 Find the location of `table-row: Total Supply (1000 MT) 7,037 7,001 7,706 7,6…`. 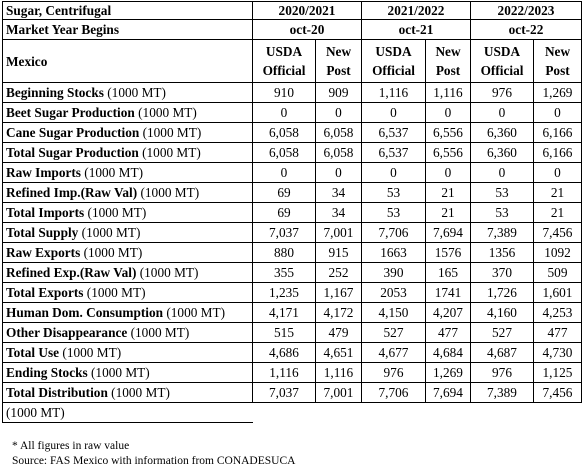

table-row: Total Supply (1000 MT) 7,037 7,001 7,706 7,6… is located at coordinates (292, 232).